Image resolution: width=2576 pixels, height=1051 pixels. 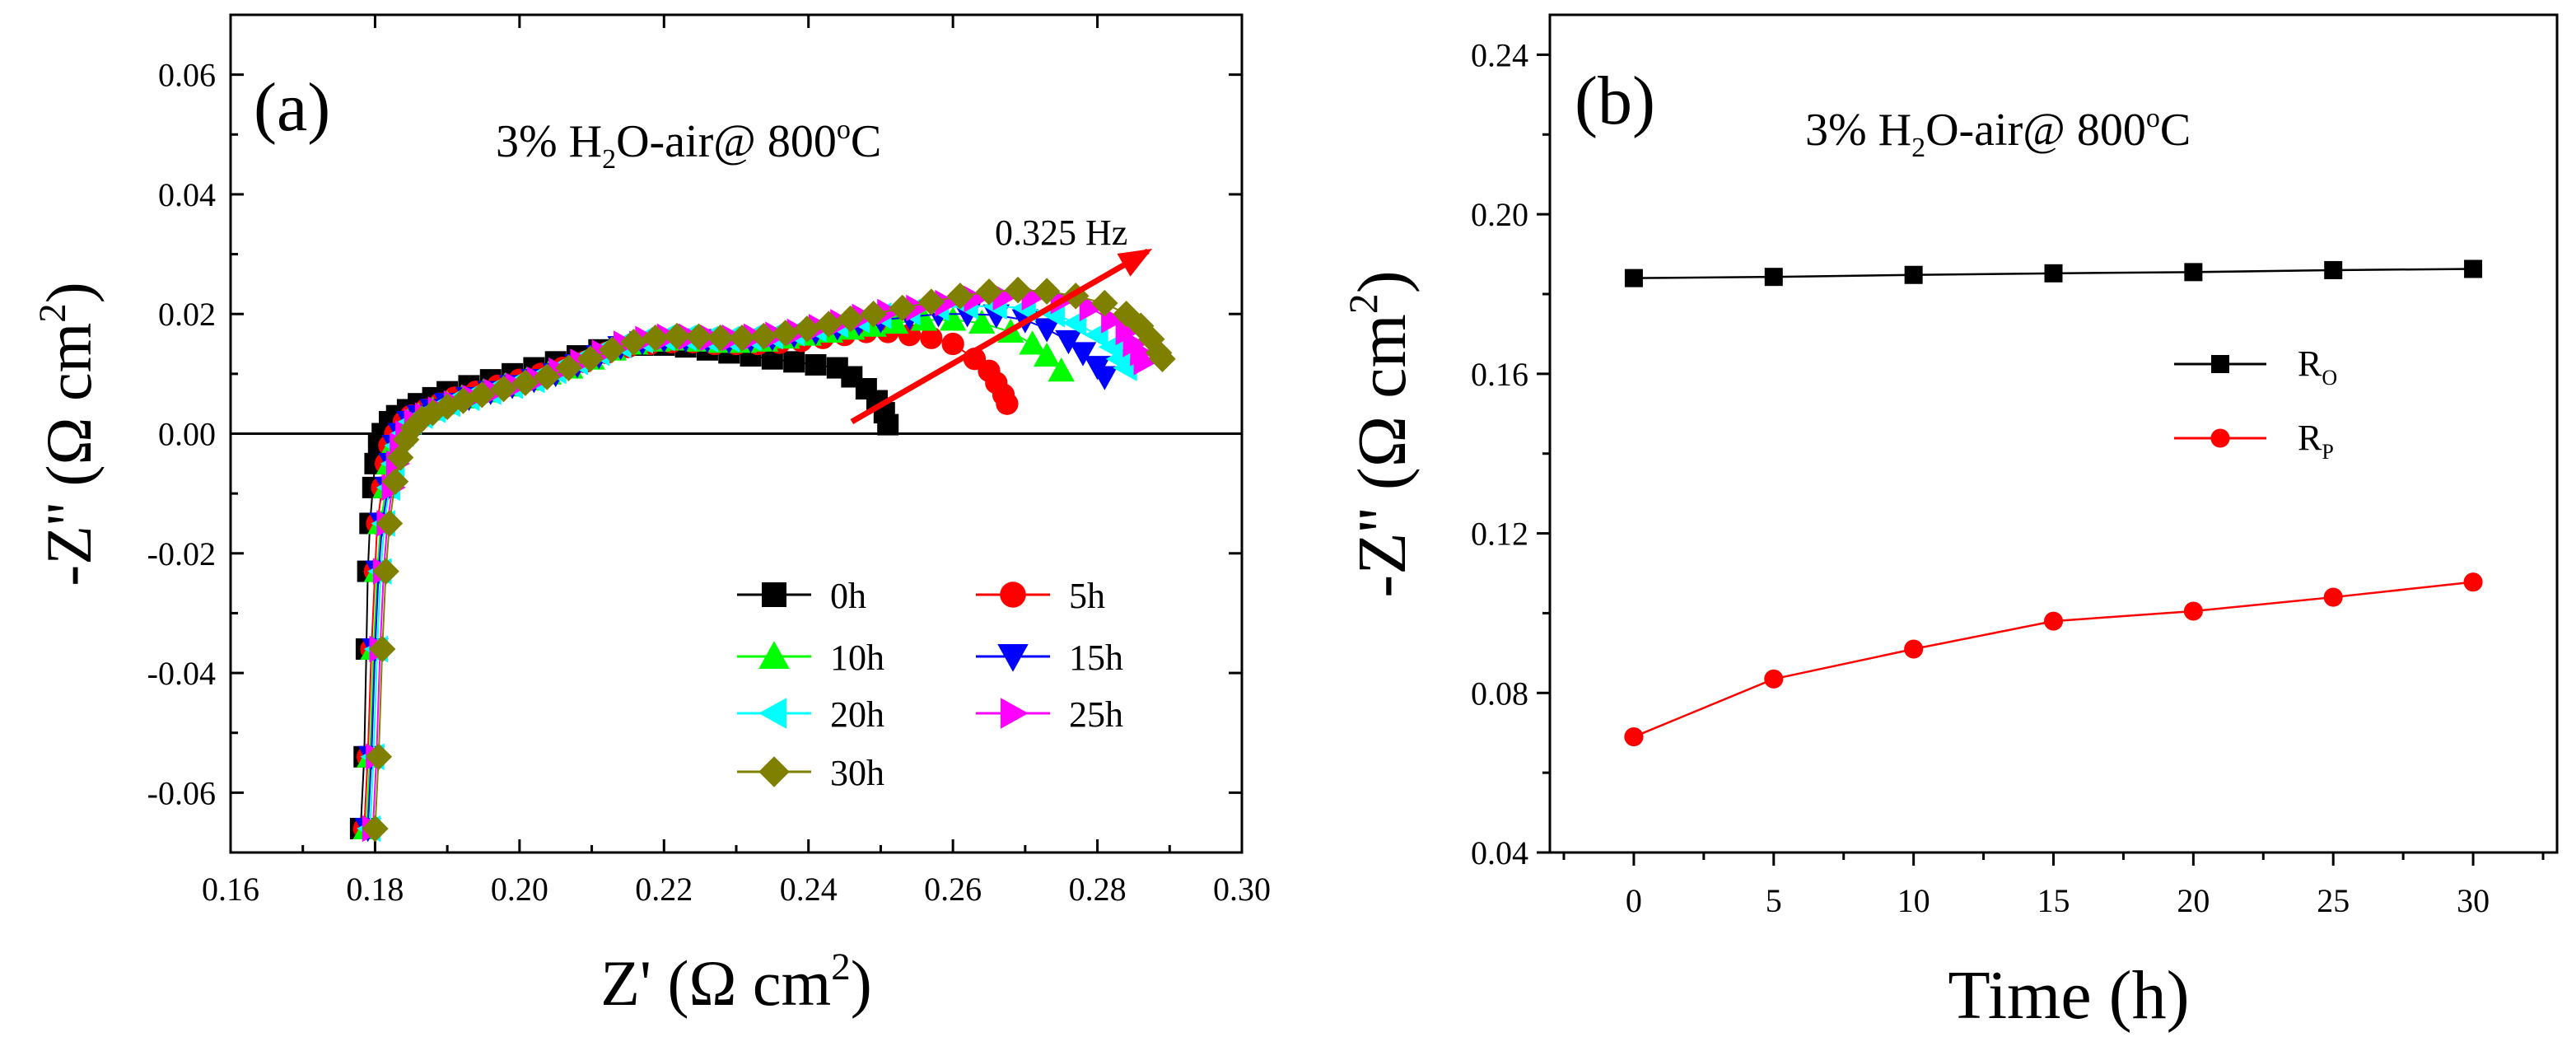 What do you see at coordinates (230, 889) in the screenshot?
I see `x-tick-label-a: 0.16` at bounding box center [230, 889].